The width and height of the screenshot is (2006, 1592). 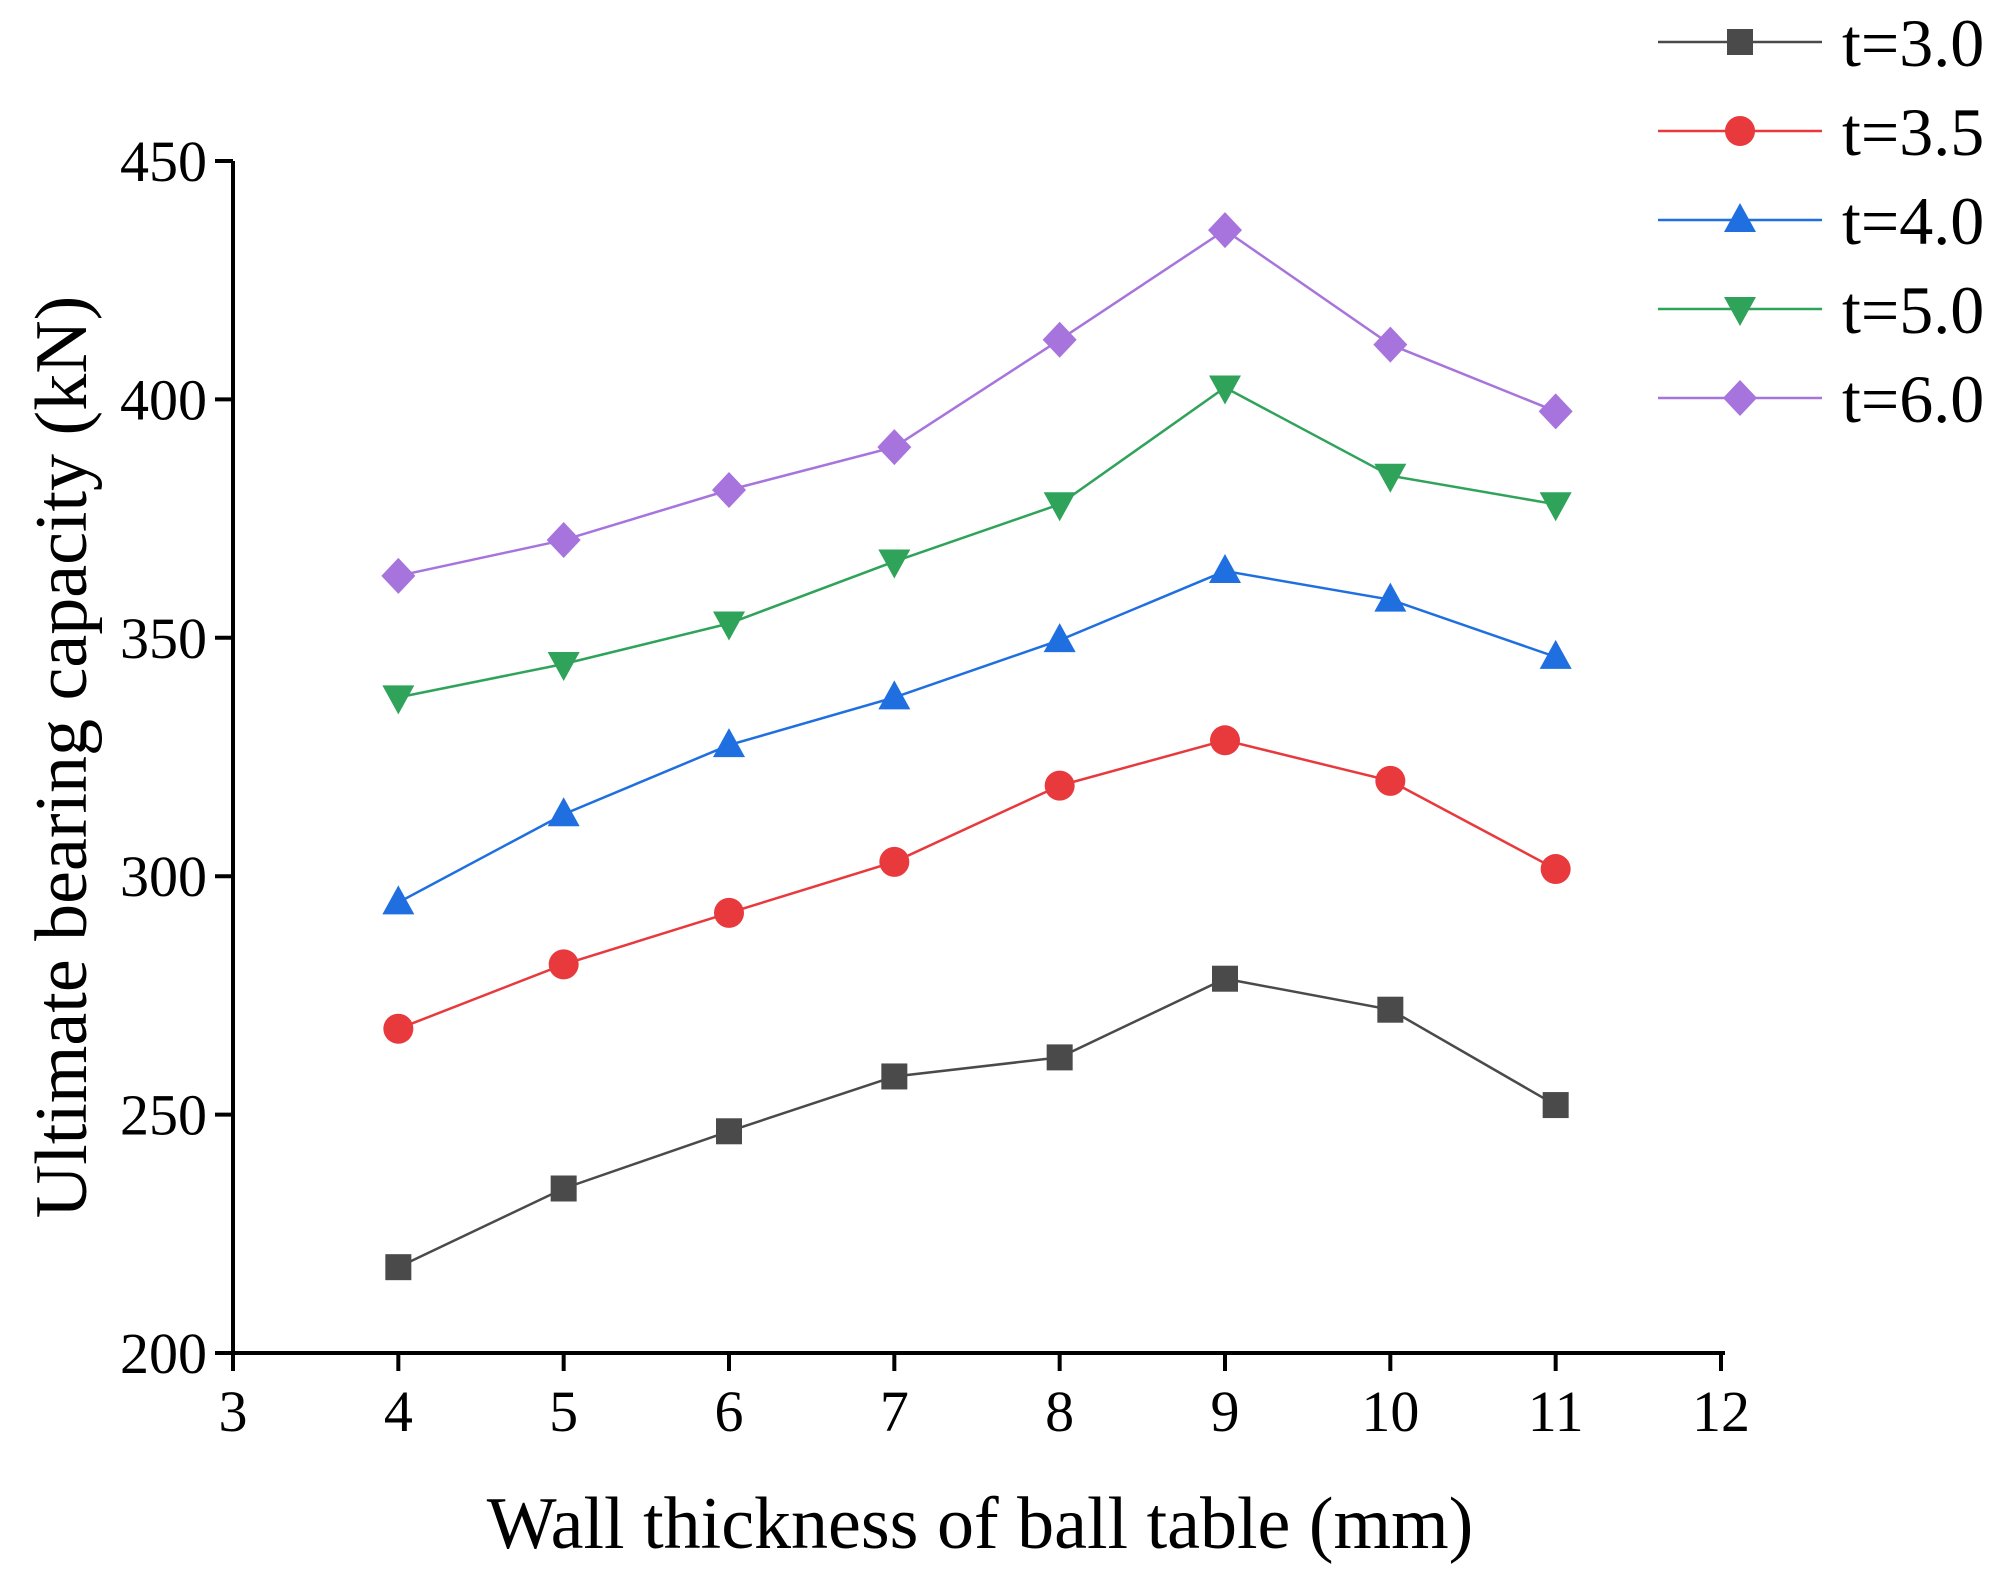 I want to click on legend-label: t=6.0, so click(x=1913, y=399).